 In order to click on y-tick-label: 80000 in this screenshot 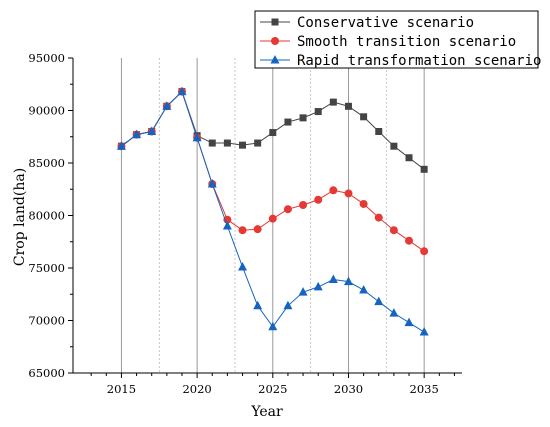, I will do `click(46, 216)`.